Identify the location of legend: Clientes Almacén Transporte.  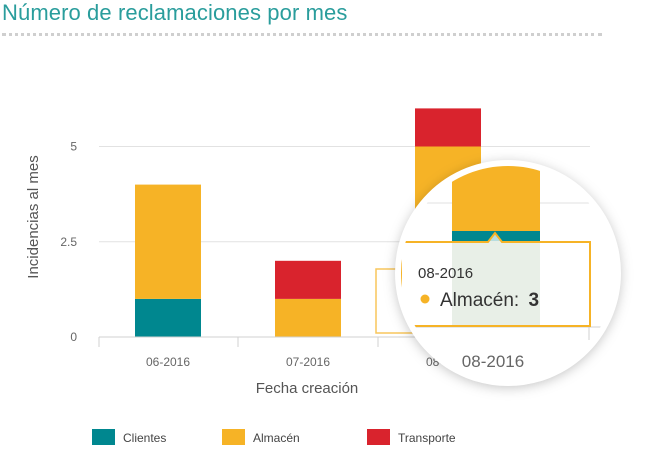
(274, 437).